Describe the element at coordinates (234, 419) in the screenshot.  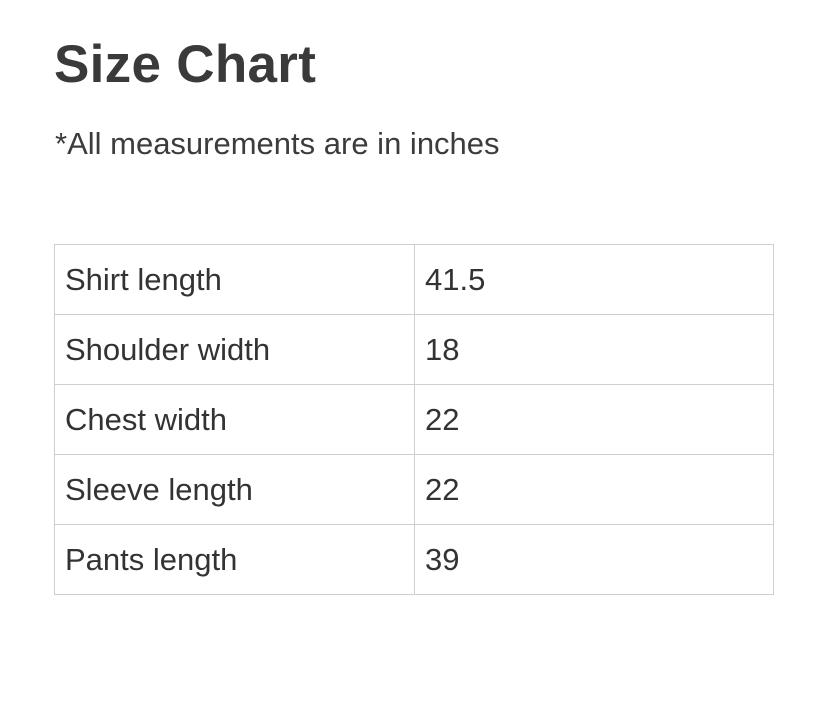
I see `row-label: Chest width` at that location.